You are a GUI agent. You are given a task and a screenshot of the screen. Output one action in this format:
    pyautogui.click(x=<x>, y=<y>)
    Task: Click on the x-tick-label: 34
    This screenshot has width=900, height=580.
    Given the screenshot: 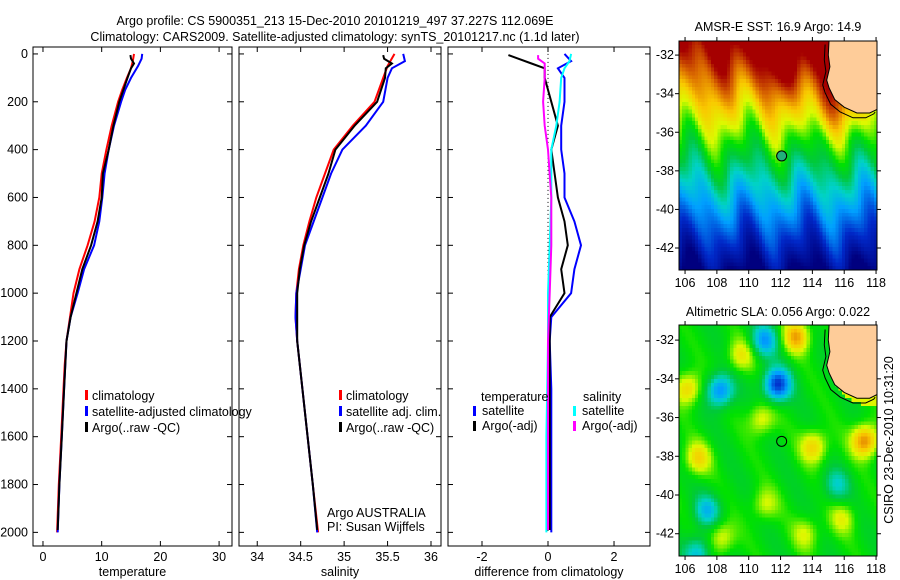 What is the action you would take?
    pyautogui.click(x=257, y=557)
    